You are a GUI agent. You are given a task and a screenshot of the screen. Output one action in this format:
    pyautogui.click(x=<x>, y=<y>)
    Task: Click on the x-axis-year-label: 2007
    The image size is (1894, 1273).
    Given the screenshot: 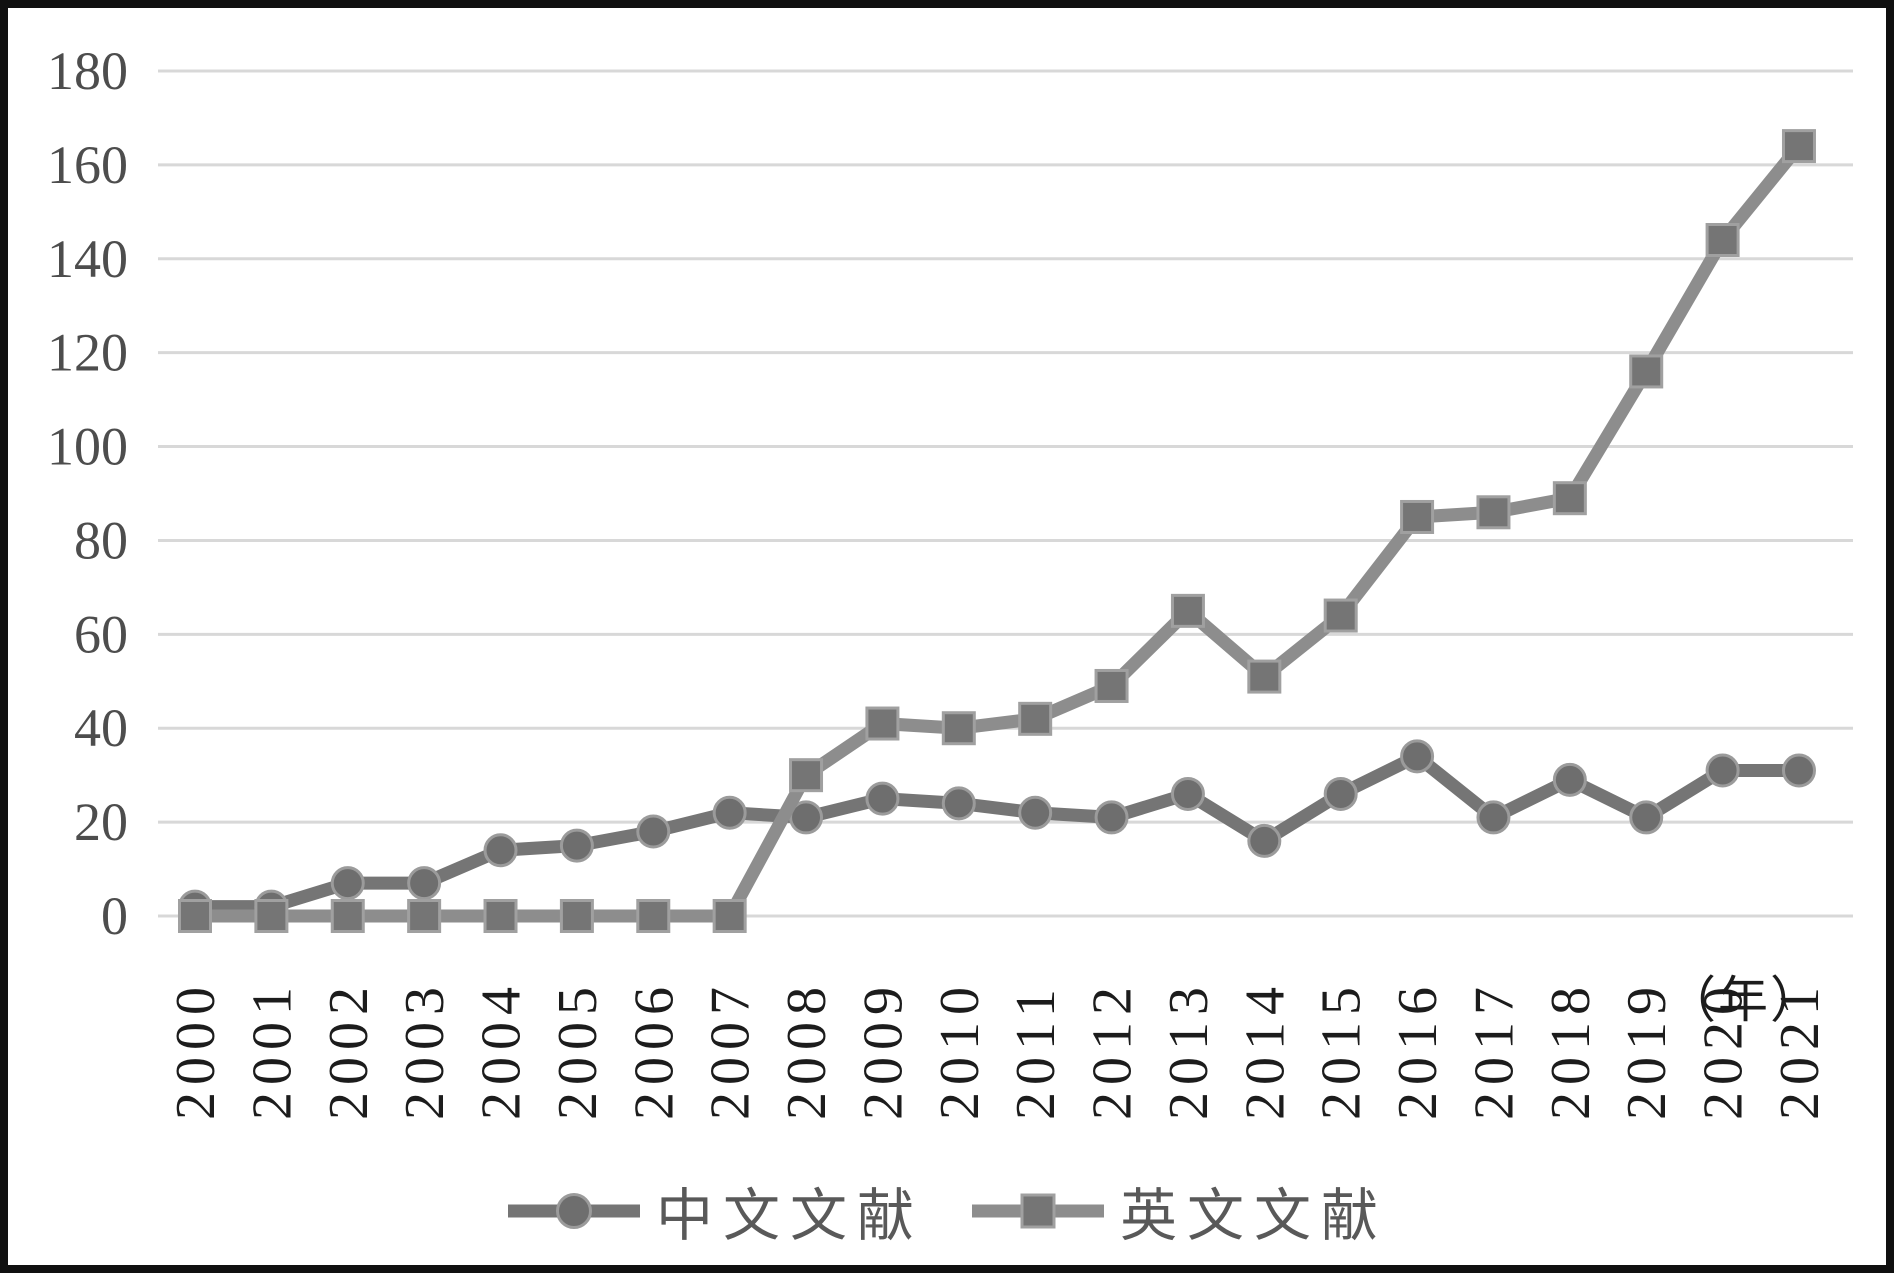 What is the action you would take?
    pyautogui.click(x=731, y=1050)
    